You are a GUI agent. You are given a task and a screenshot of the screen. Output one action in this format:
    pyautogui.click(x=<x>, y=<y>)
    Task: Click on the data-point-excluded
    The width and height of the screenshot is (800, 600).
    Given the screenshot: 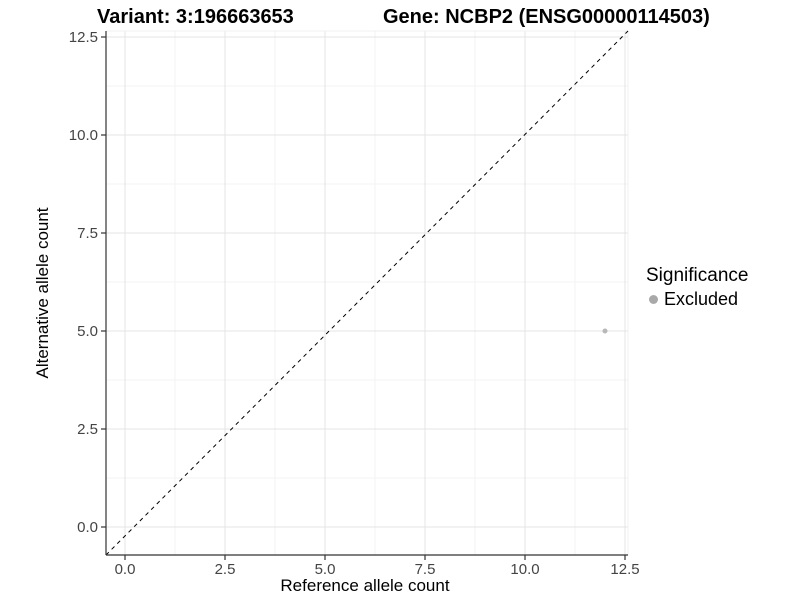 What is the action you would take?
    pyautogui.click(x=605, y=331)
    